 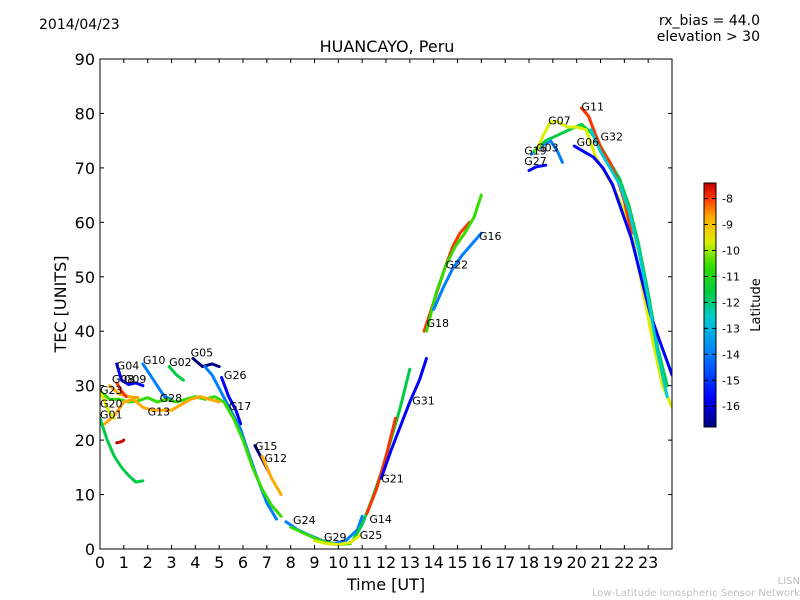 What do you see at coordinates (433, 562) in the screenshot?
I see `x-tick-label: 14` at bounding box center [433, 562].